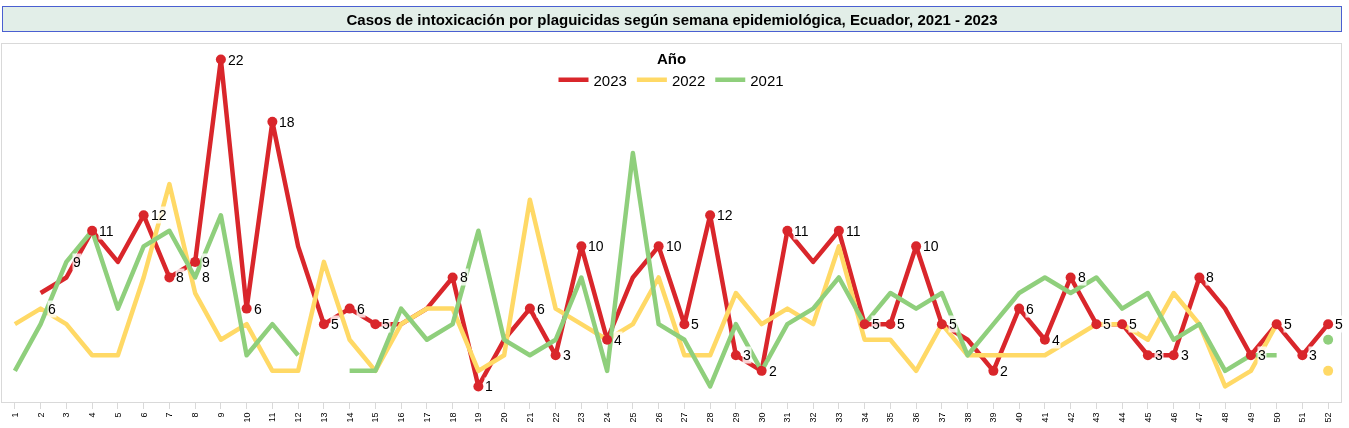 The height and width of the screenshot is (428, 1349). Describe the element at coordinates (375, 417) in the screenshot. I see `x-tick-label: 15` at that location.